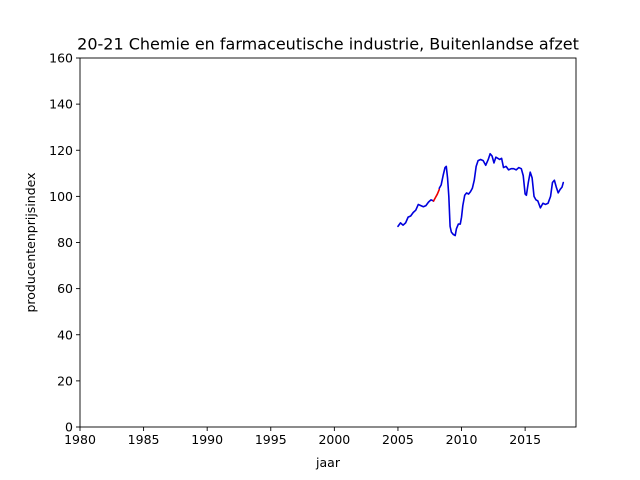  What do you see at coordinates (65, 242) in the screenshot?
I see `y-tick-label: 80` at bounding box center [65, 242].